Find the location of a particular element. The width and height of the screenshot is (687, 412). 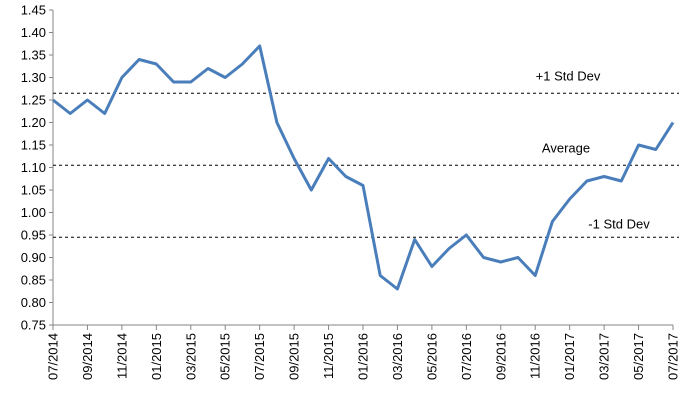

y-tick-label: 1.45 is located at coordinates (33, 10).